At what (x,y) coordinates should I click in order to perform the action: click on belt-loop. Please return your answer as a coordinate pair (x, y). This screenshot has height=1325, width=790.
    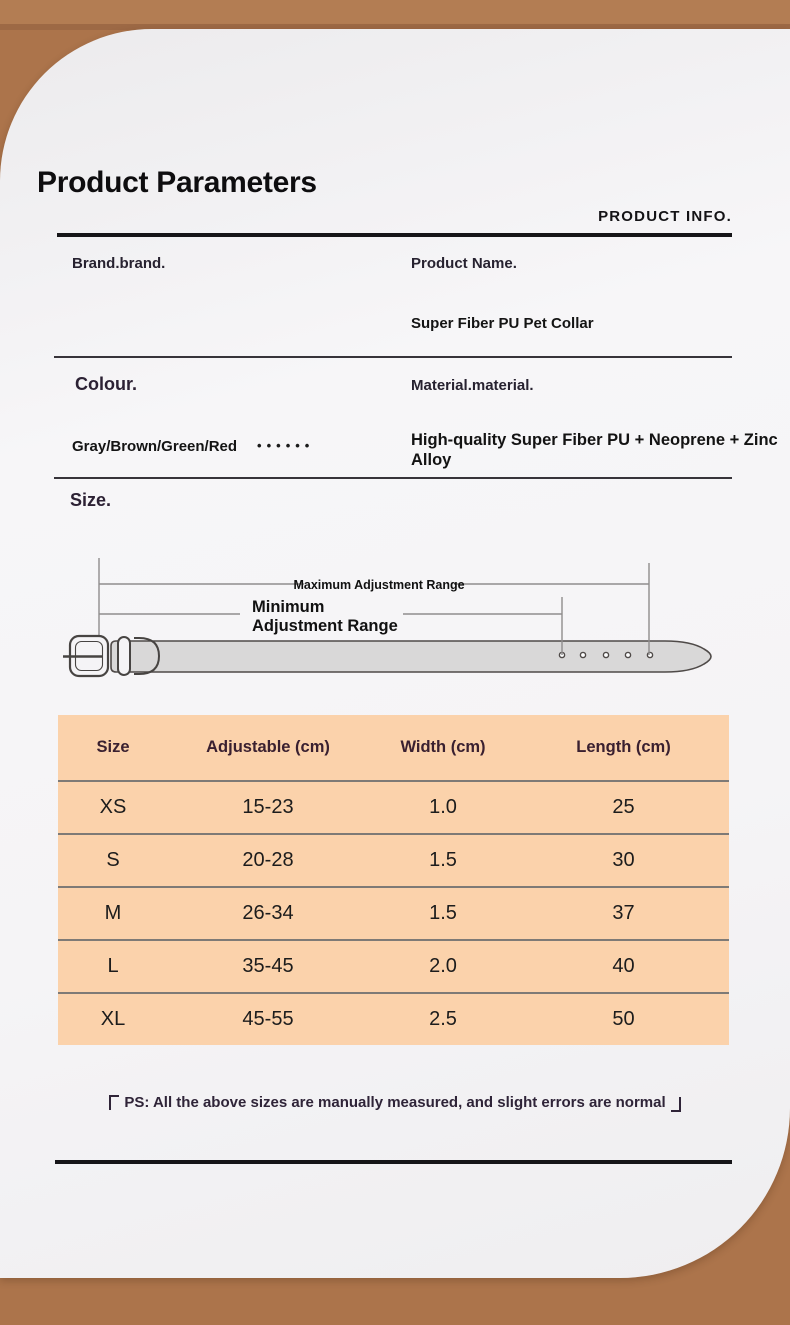
    Looking at the image, I should click on (147, 656).